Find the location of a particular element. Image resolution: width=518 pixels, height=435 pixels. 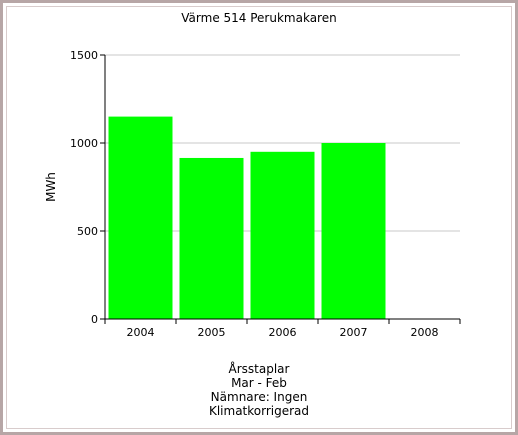

x-tick-label: 2005 is located at coordinates (212, 332).